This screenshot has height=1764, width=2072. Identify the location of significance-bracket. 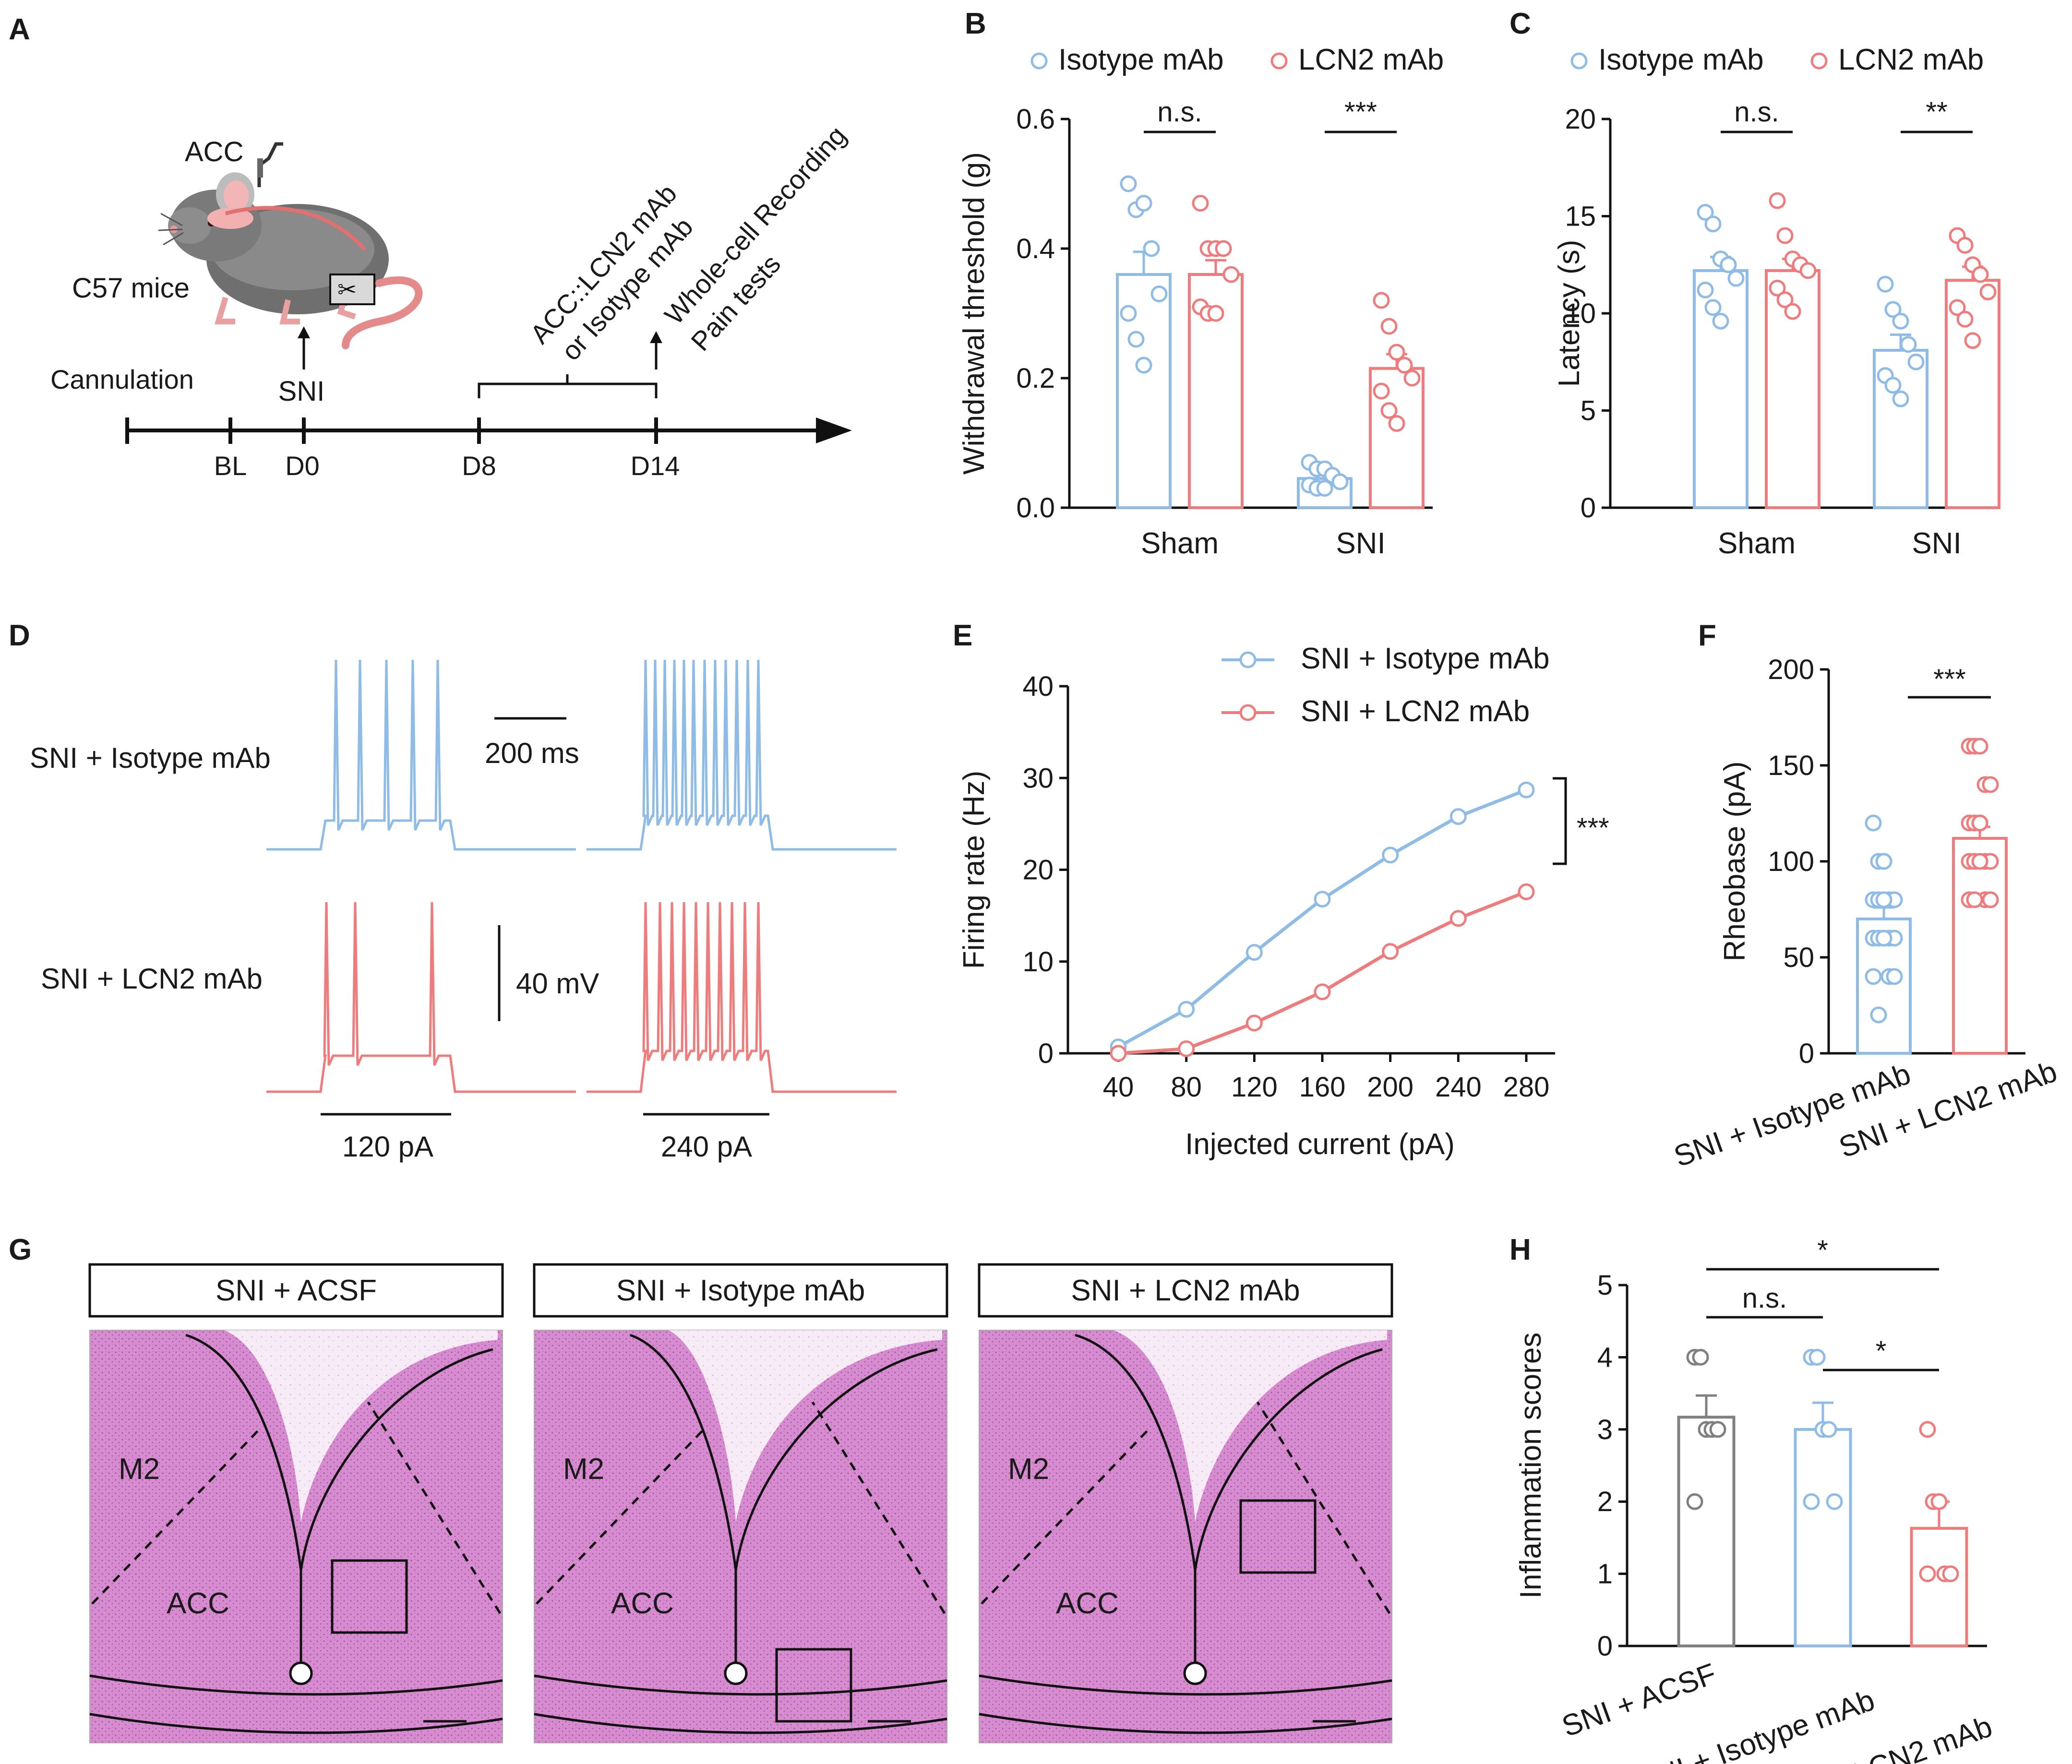
(1560, 821).